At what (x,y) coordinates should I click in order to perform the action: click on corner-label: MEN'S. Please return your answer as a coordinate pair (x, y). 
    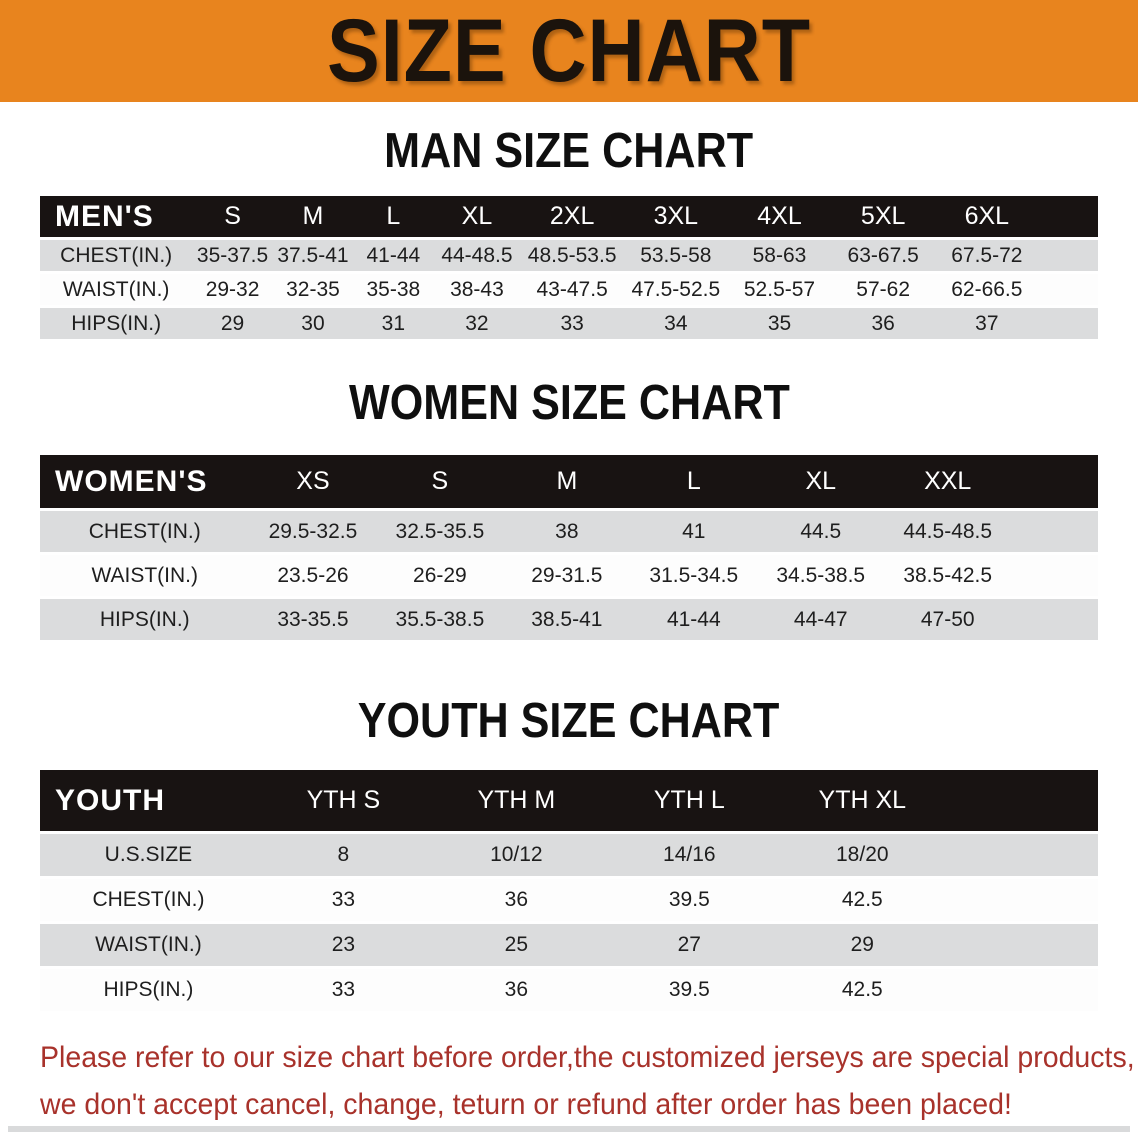
    Looking at the image, I should click on (116, 218).